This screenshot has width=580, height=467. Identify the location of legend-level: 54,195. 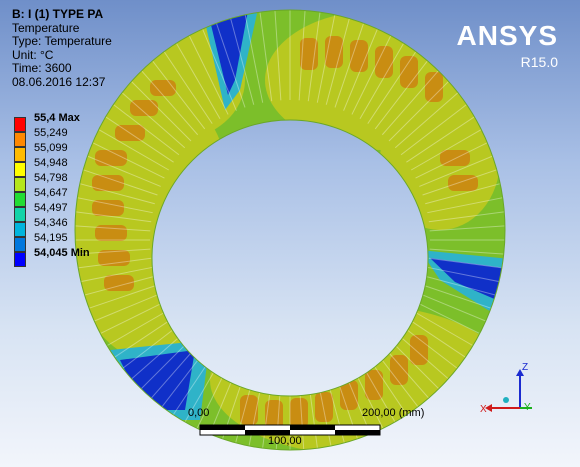
(51, 238).